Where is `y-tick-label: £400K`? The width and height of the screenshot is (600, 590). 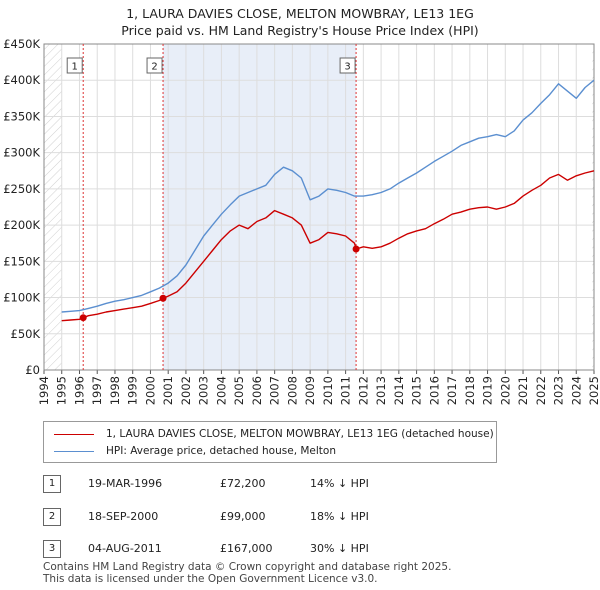
y-tick-label: £400K is located at coordinates (21, 80).